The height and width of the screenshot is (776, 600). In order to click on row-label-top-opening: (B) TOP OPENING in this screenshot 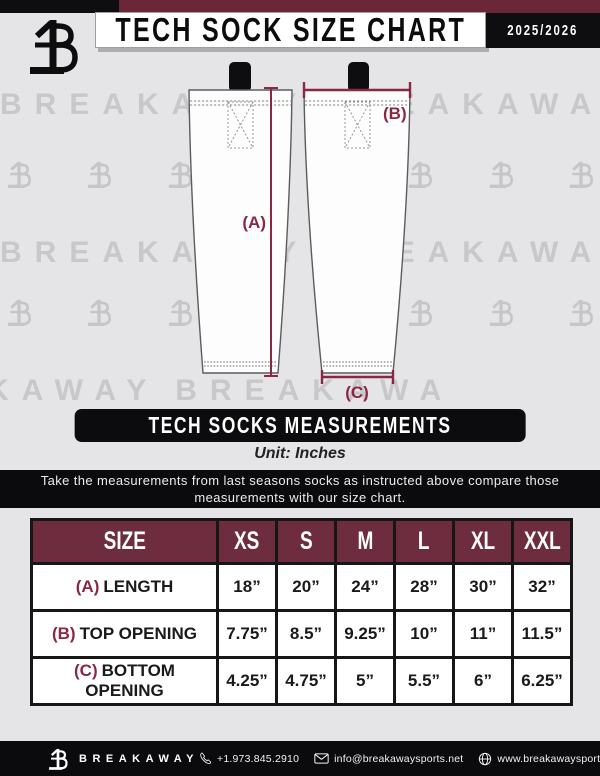, I will do `click(124, 634)`.